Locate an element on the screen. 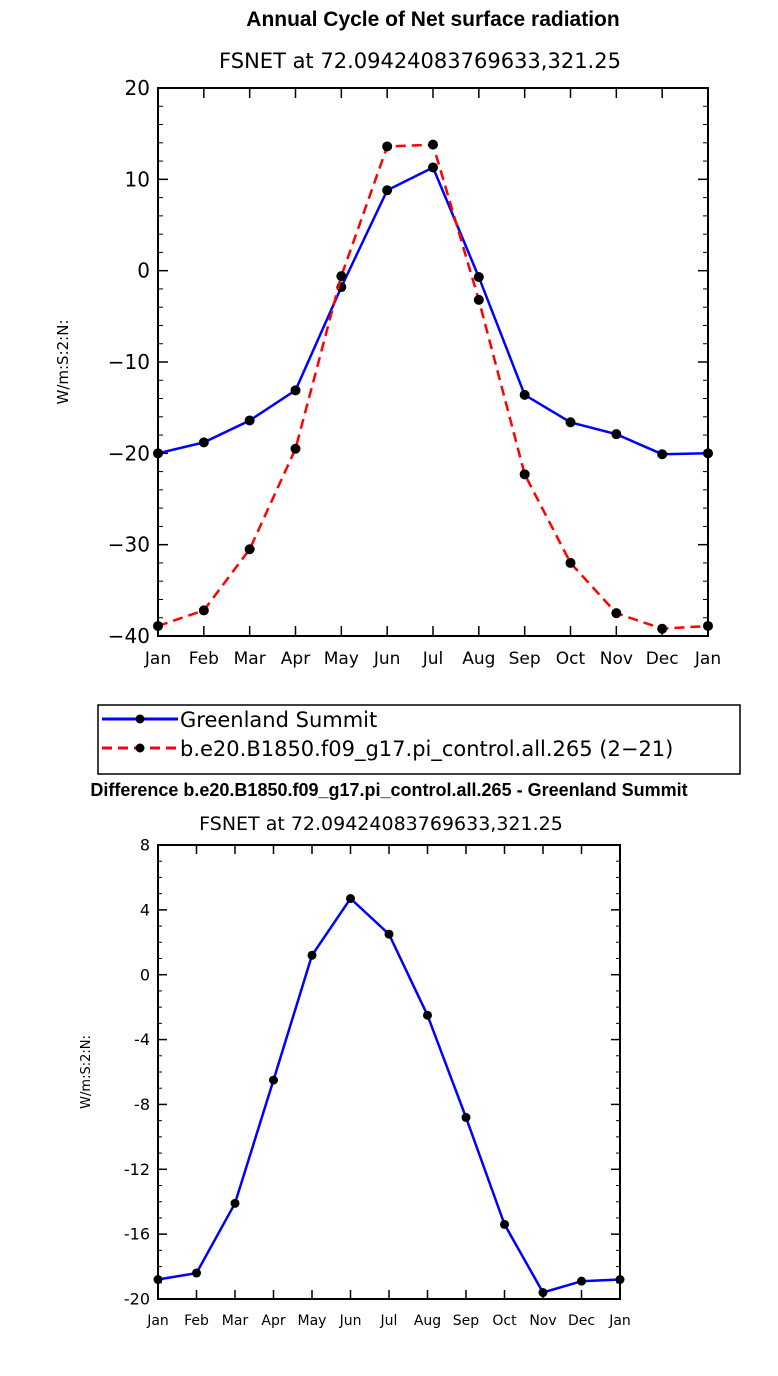 This screenshot has height=1376, width=778. chart2-ytick-label: -20 is located at coordinates (137, 1299).